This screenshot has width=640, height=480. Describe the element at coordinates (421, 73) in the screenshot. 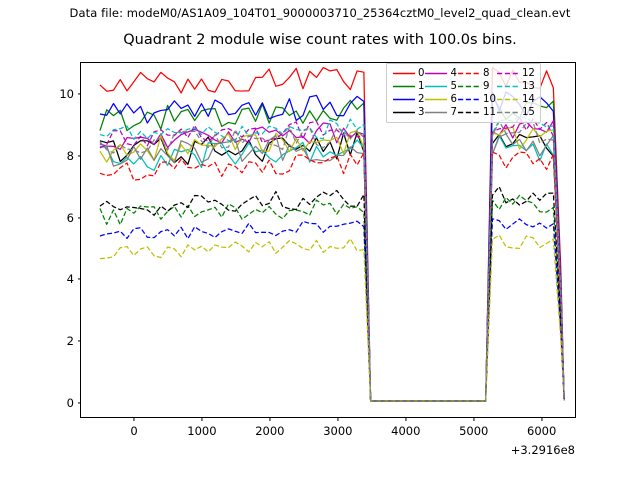

I see `legend-label-0: 0` at that location.